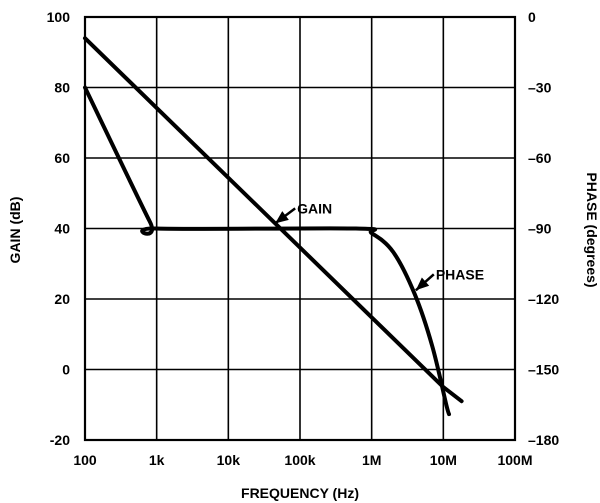  I want to click on left-y-axis-title: GAIN (dB), so click(15, 230).